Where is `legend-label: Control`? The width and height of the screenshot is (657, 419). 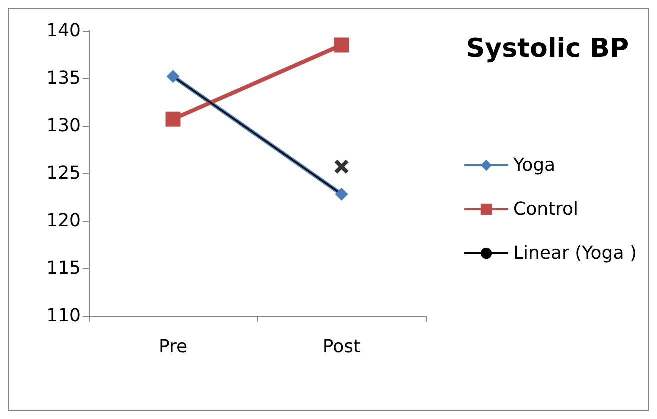
legend-label: Control is located at coordinates (546, 209).